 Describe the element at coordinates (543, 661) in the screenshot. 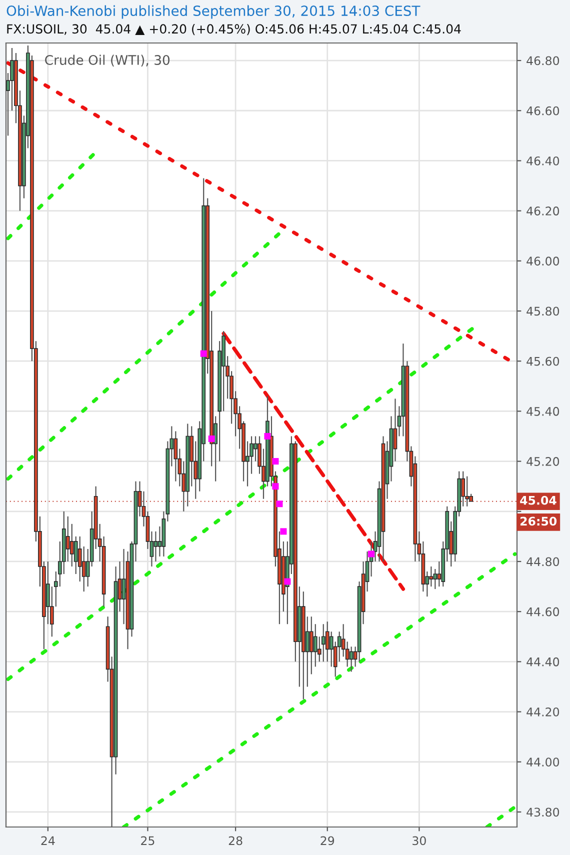

I see `y-tick-label: 44.40` at that location.